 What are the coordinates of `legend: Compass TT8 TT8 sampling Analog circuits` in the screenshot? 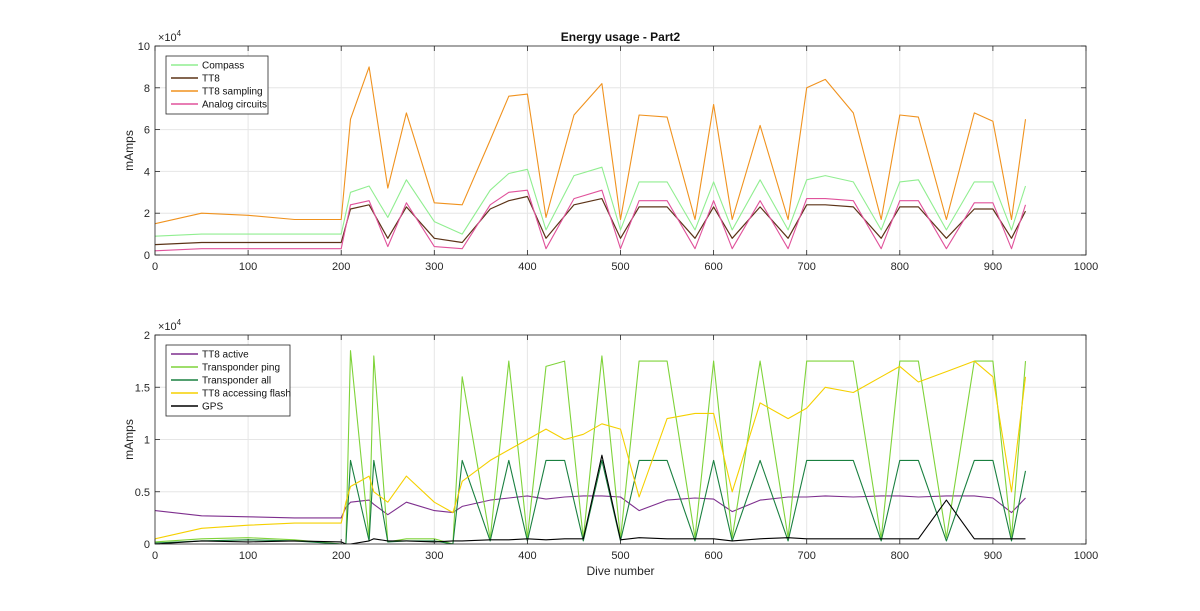 It's located at (217, 85).